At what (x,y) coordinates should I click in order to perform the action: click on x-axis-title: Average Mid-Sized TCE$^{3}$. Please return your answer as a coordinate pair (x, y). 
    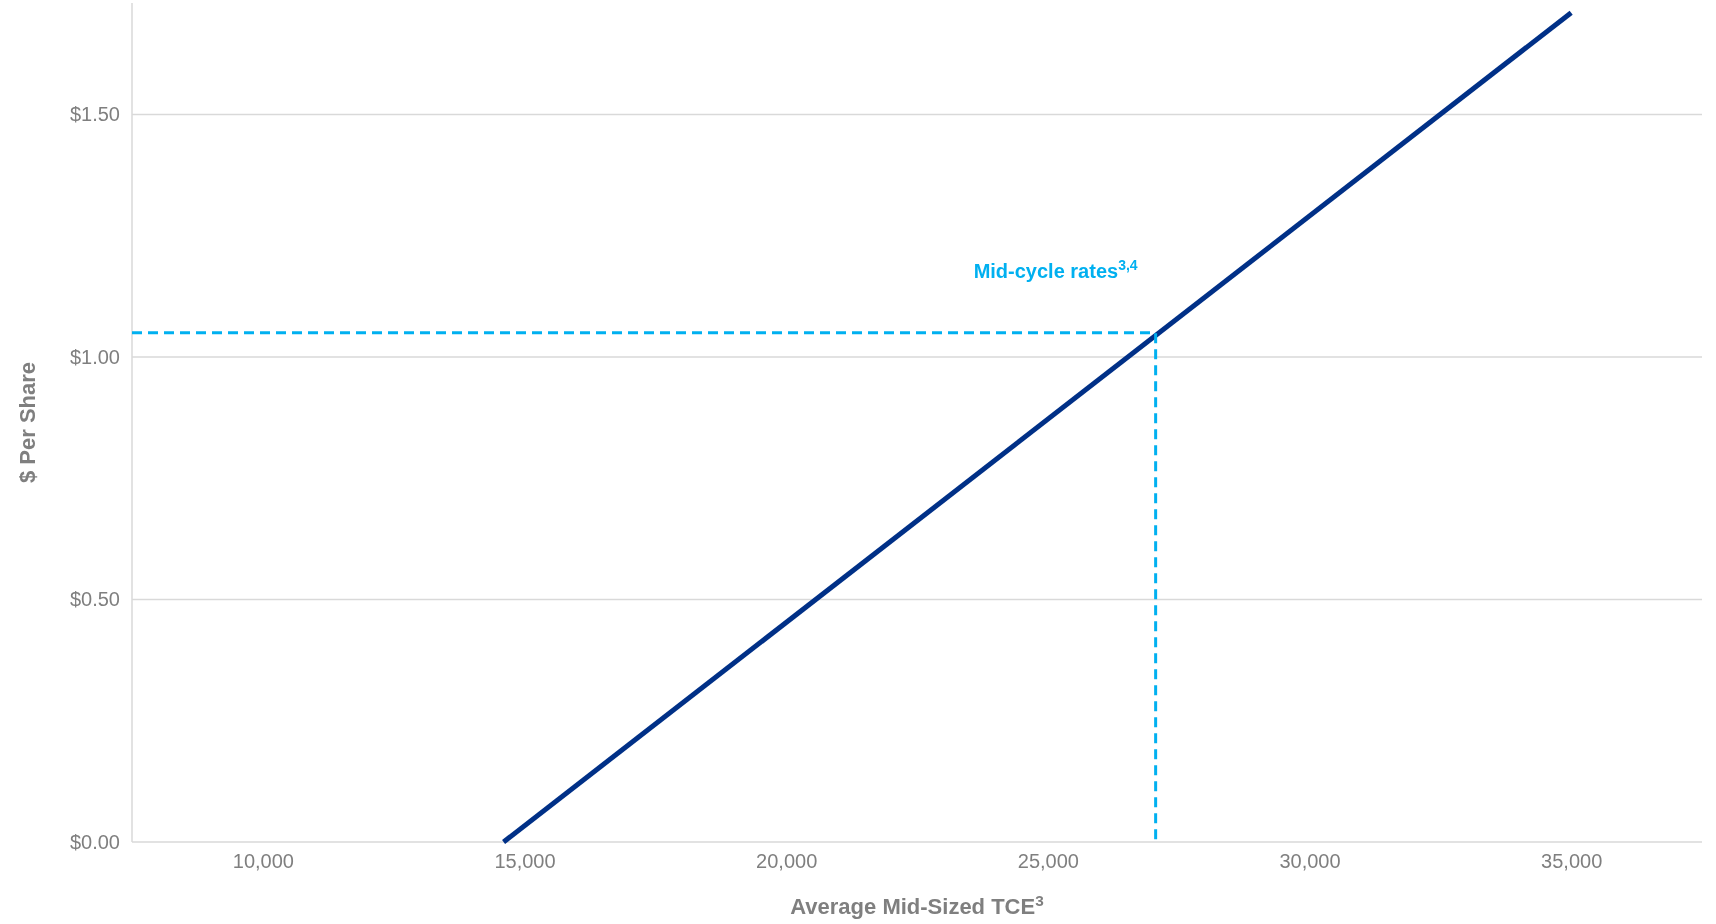
    Looking at the image, I should click on (917, 905).